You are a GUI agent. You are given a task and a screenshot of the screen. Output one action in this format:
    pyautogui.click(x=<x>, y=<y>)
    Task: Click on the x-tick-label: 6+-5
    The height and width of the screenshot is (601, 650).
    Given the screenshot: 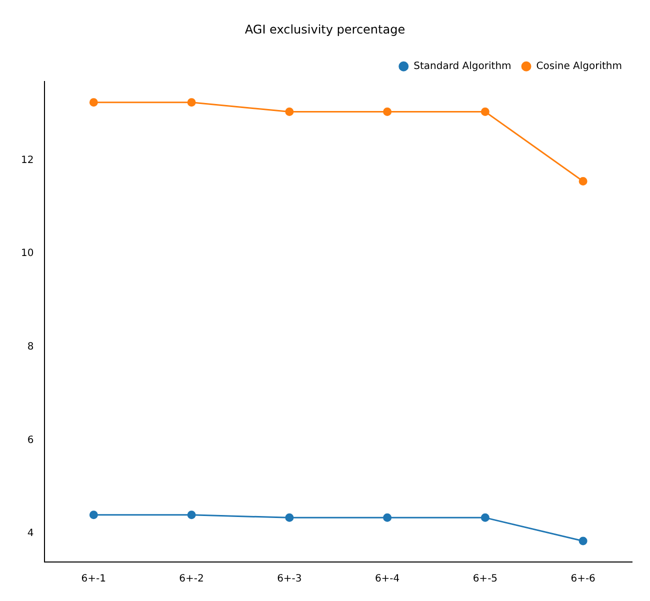 What is the action you would take?
    pyautogui.click(x=485, y=579)
    